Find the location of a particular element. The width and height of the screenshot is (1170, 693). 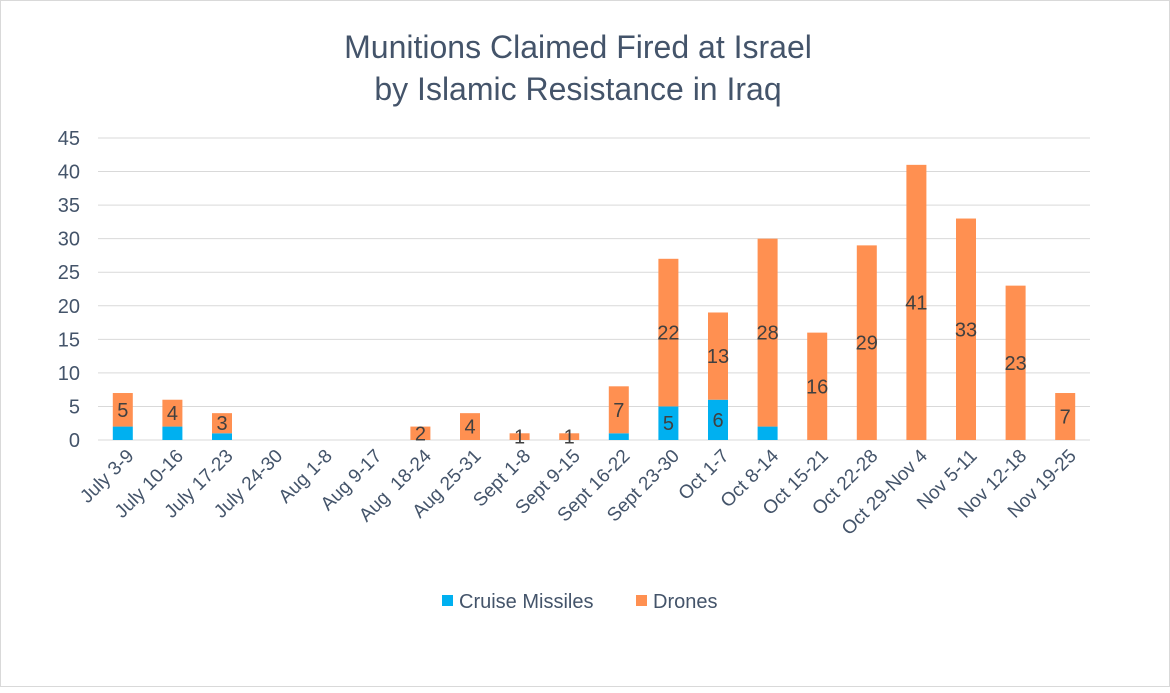

data-label-cruise-missiles: 5 is located at coordinates (668, 424).